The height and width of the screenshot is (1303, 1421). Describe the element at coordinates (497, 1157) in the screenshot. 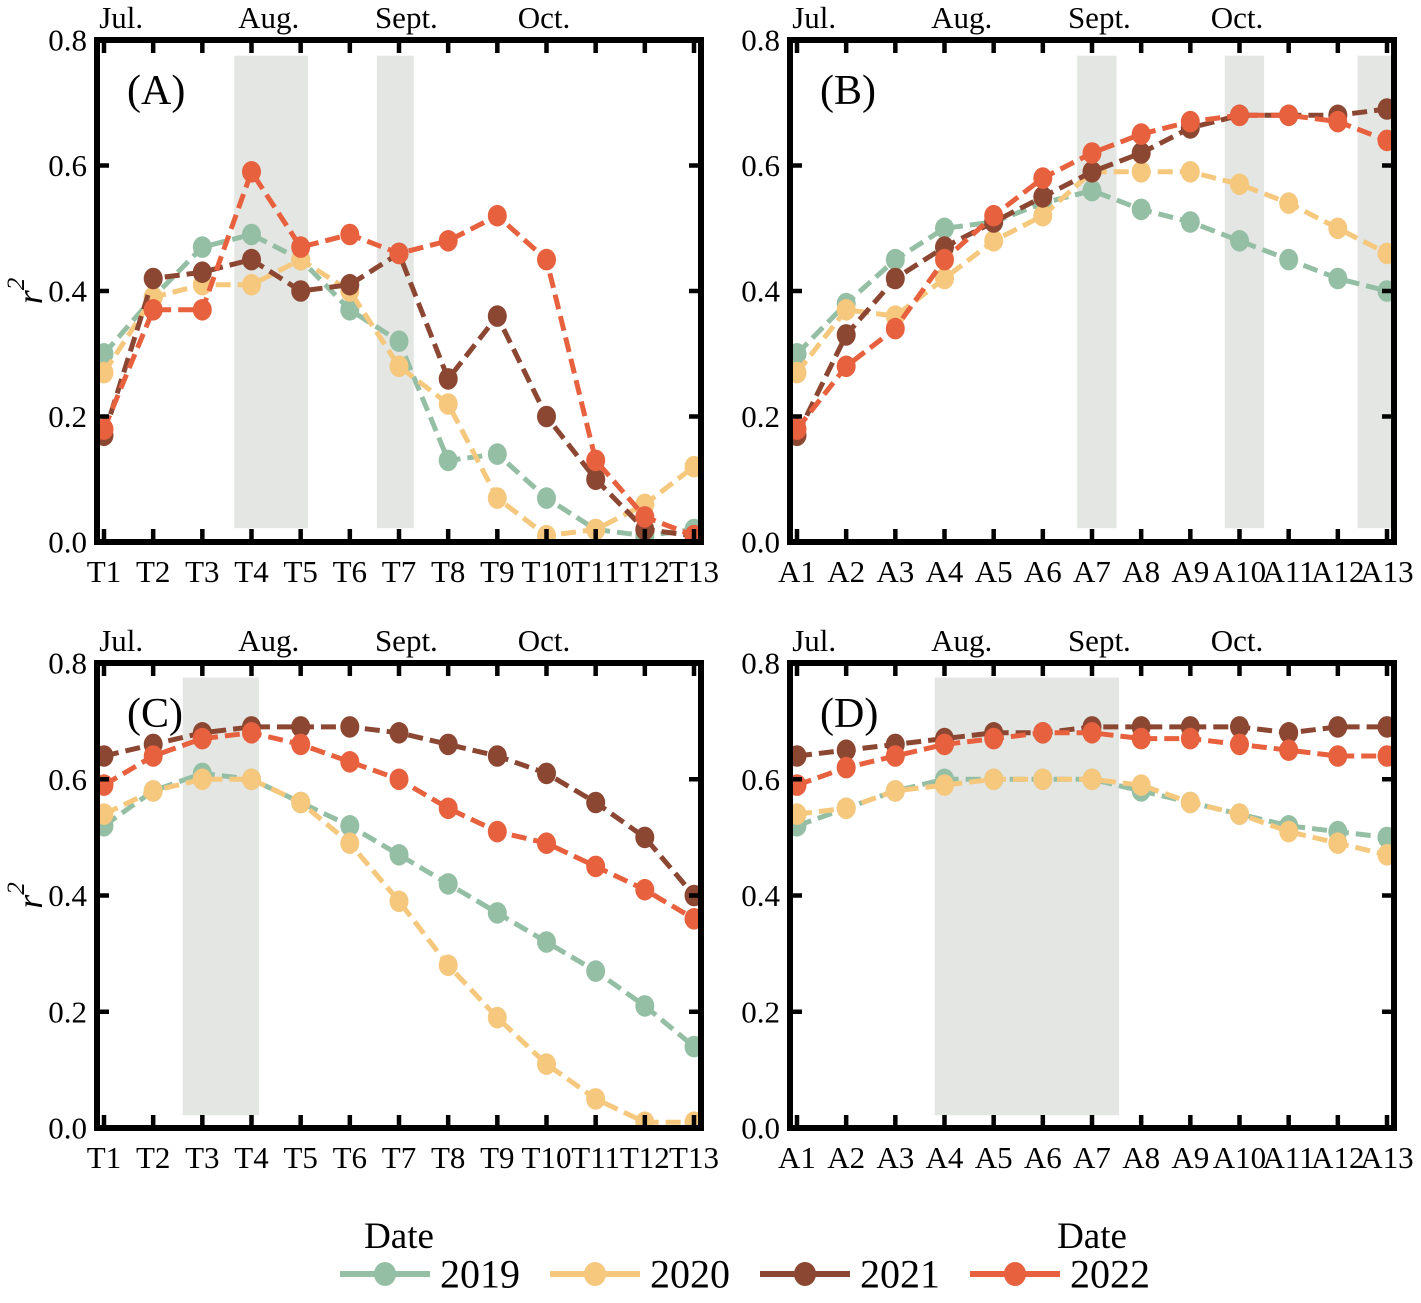

I see `x-tick-label: T9` at that location.